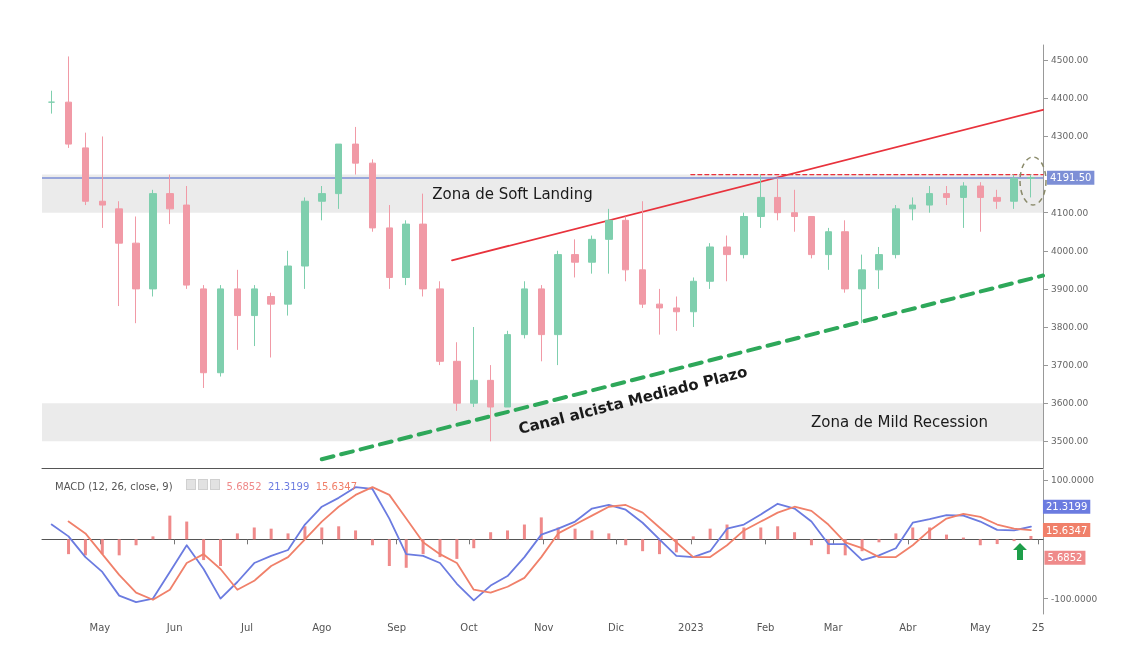 The height and width of the screenshot is (649, 1133). Describe the element at coordinates (1073, 480) in the screenshot. I see `y-tick-label: 100.0000` at that location.